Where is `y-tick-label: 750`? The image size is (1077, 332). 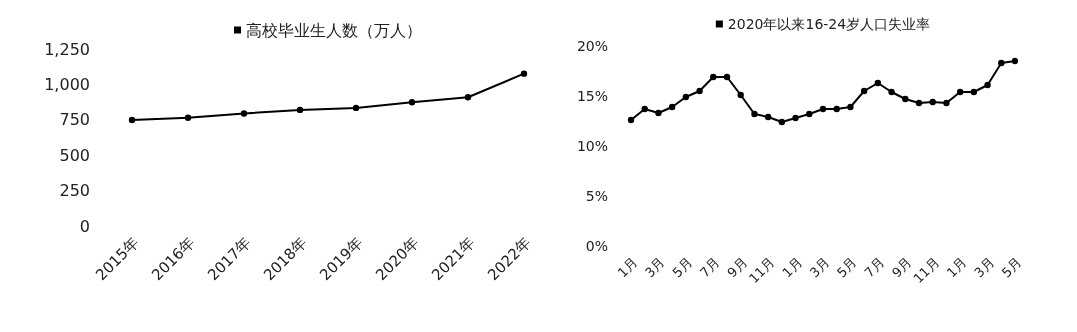 y-tick-label: 750 is located at coordinates (74, 120).